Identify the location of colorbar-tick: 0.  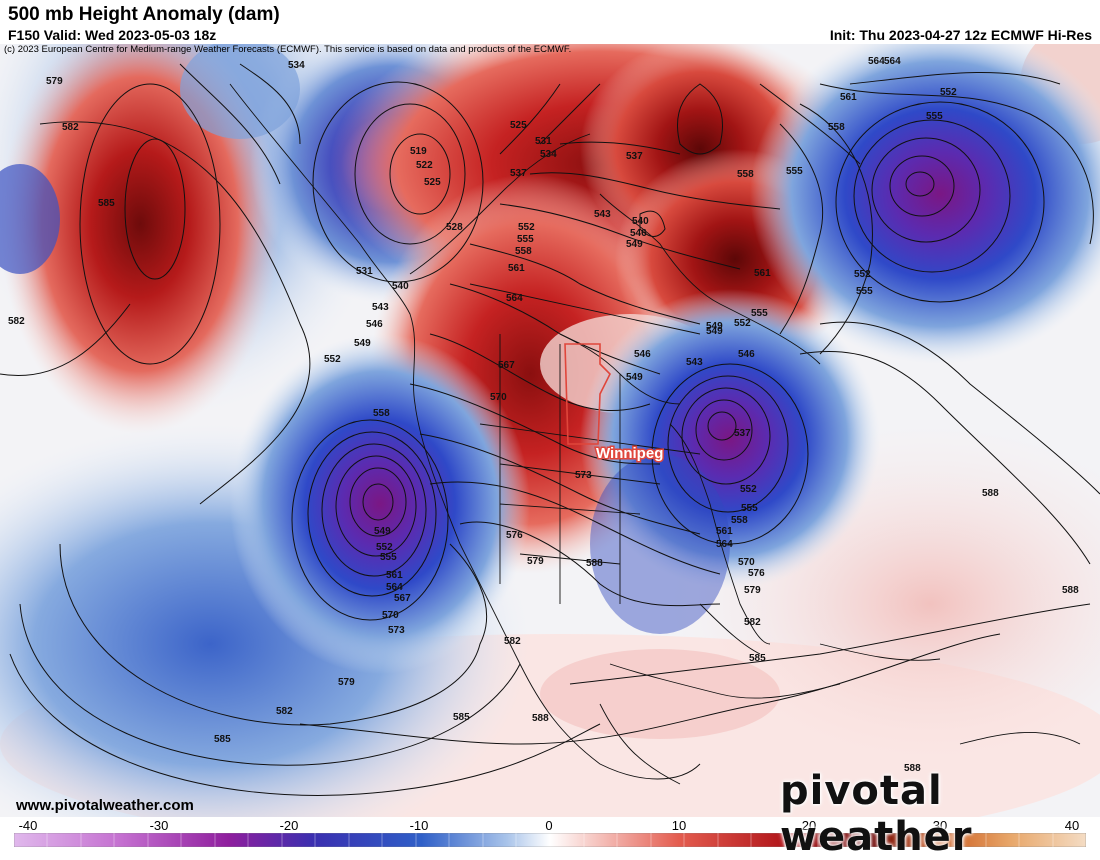
(549, 825).